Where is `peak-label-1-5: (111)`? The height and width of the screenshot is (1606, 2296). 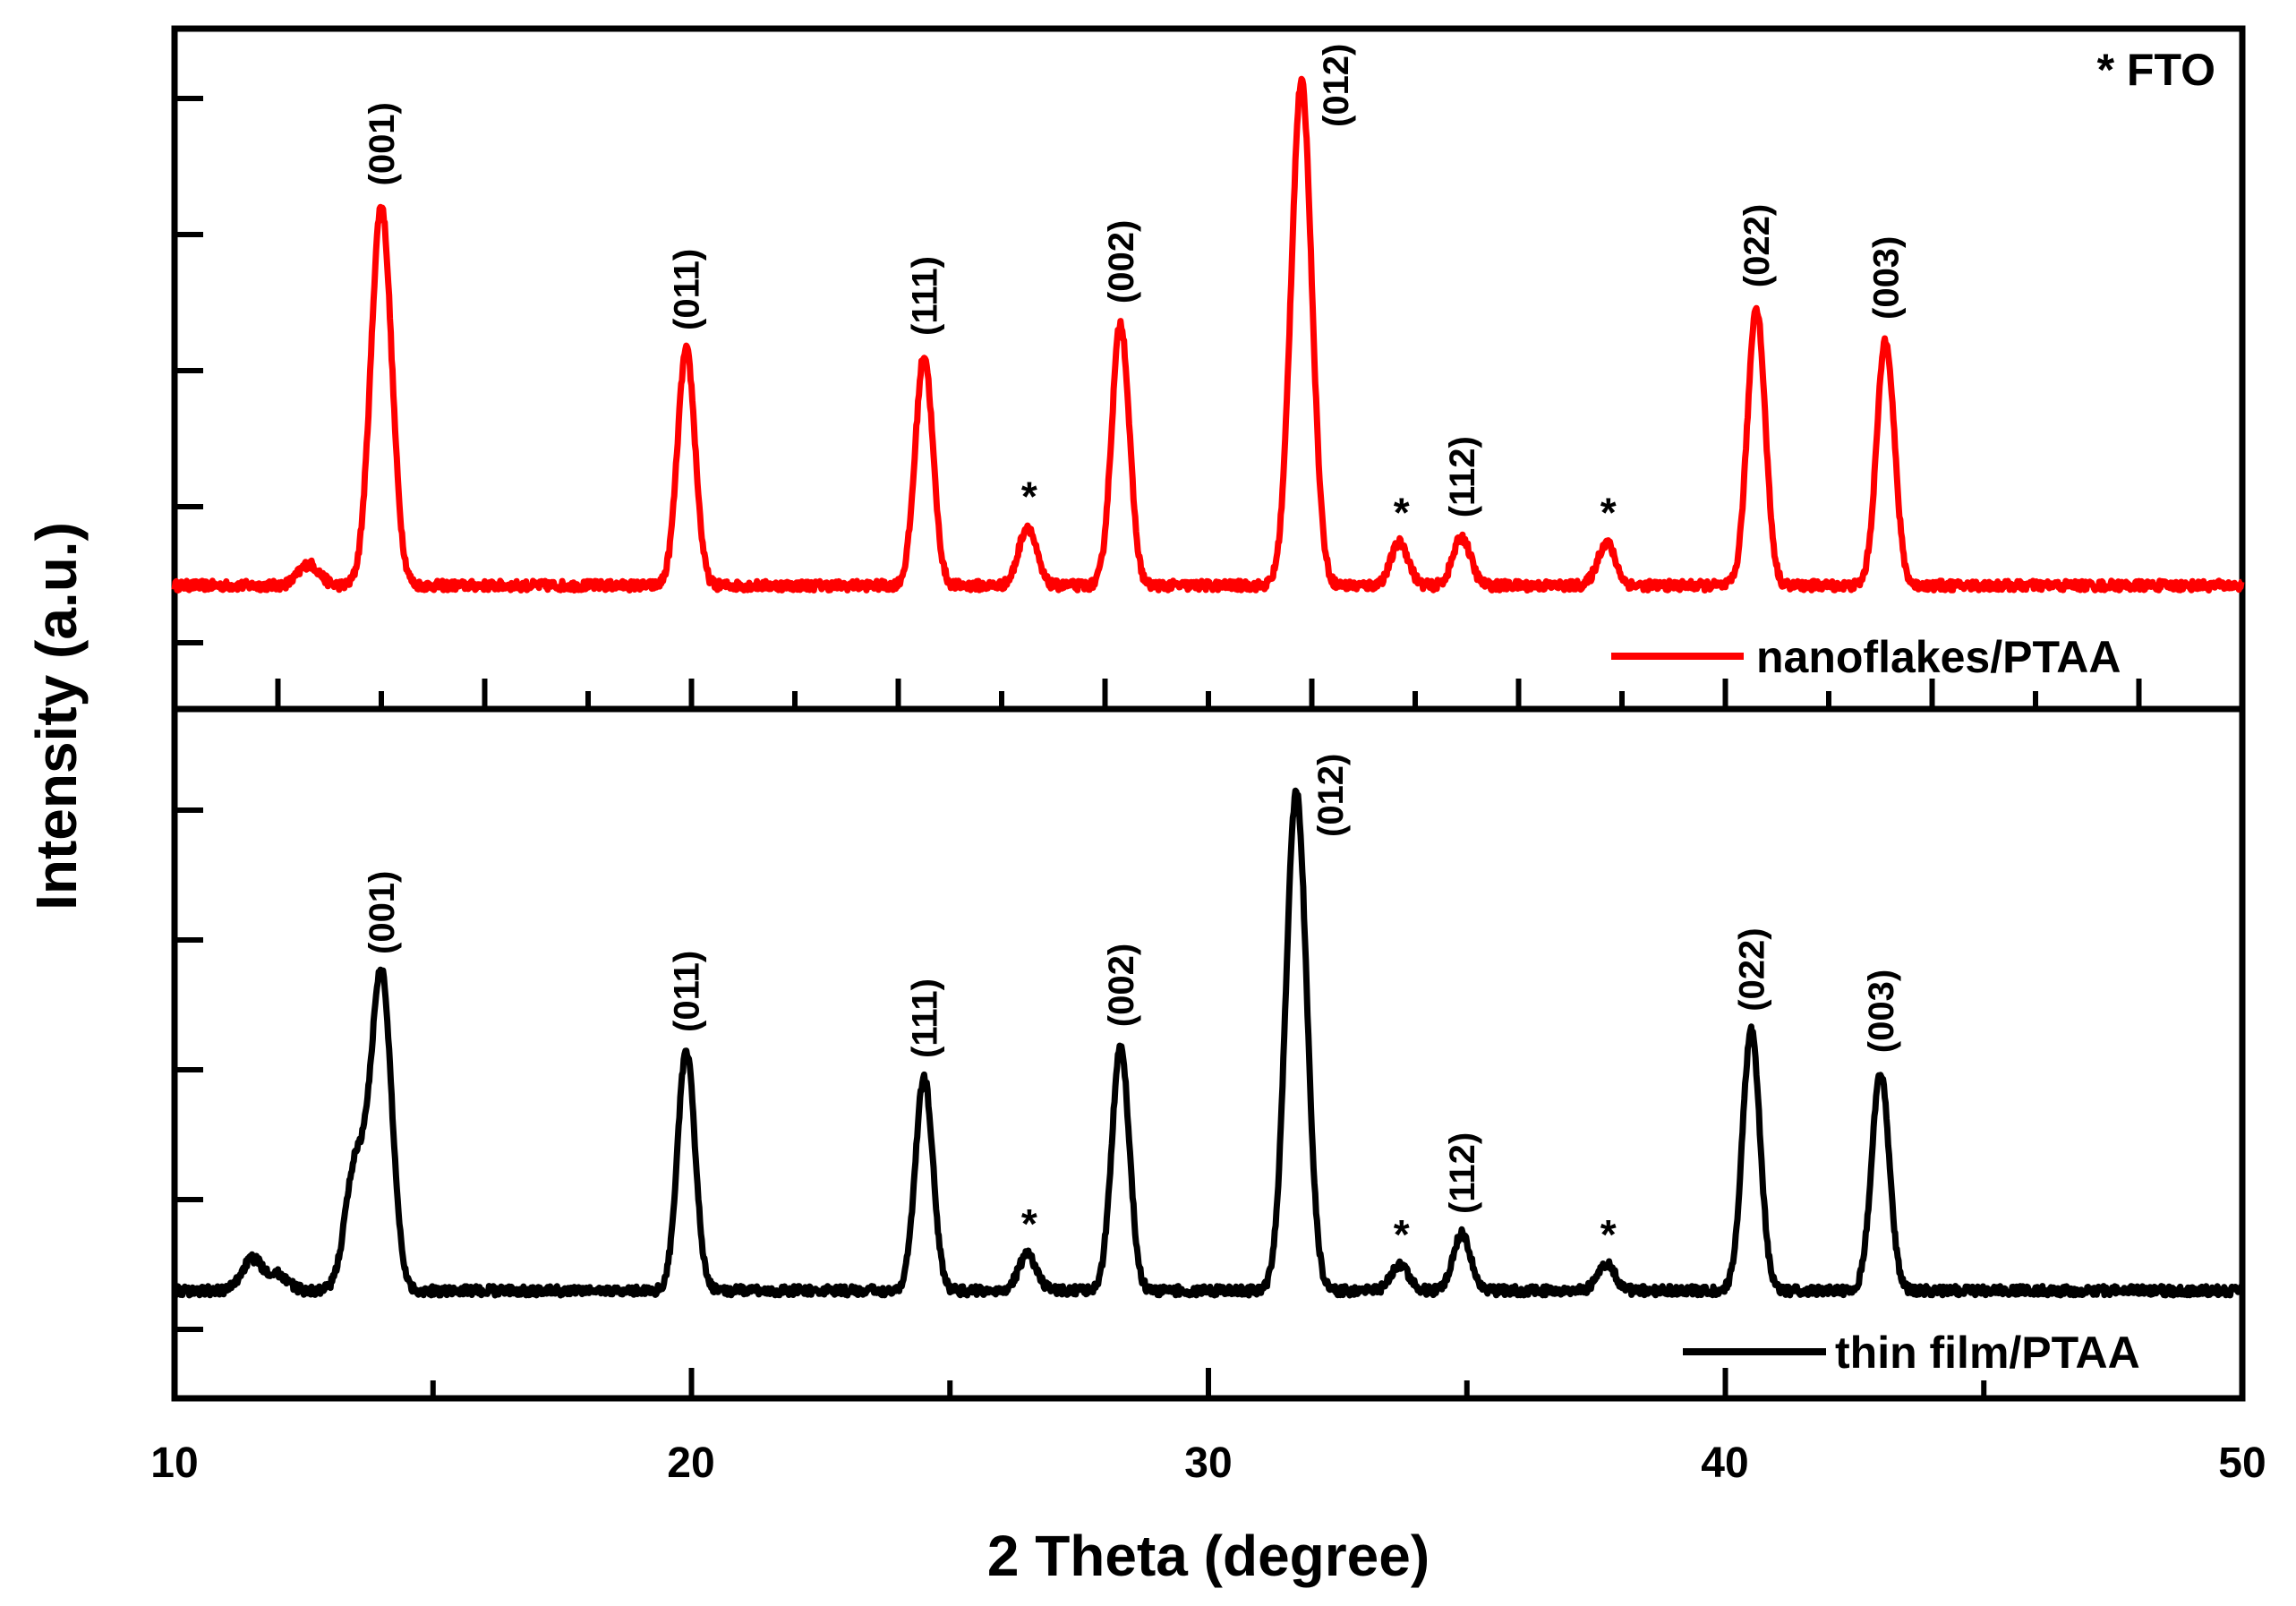 peak-label-1-5: (111) is located at coordinates (924, 1018).